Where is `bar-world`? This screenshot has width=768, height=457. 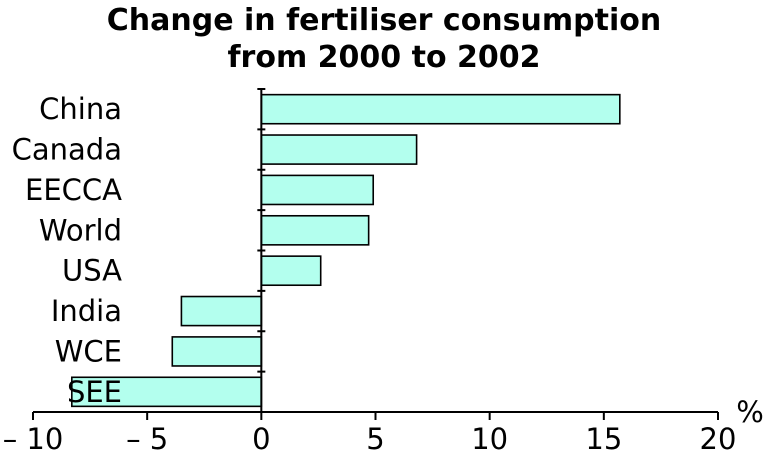 bar-world is located at coordinates (315, 230).